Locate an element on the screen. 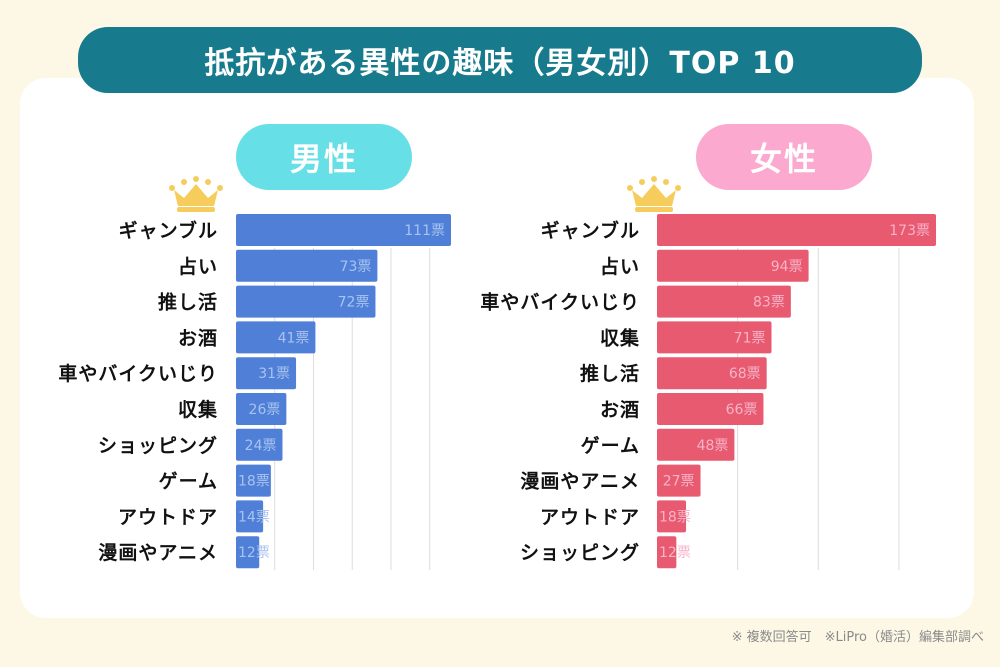 The width and height of the screenshot is (1000, 667). female-category-label: 収集 is located at coordinates (620, 337).